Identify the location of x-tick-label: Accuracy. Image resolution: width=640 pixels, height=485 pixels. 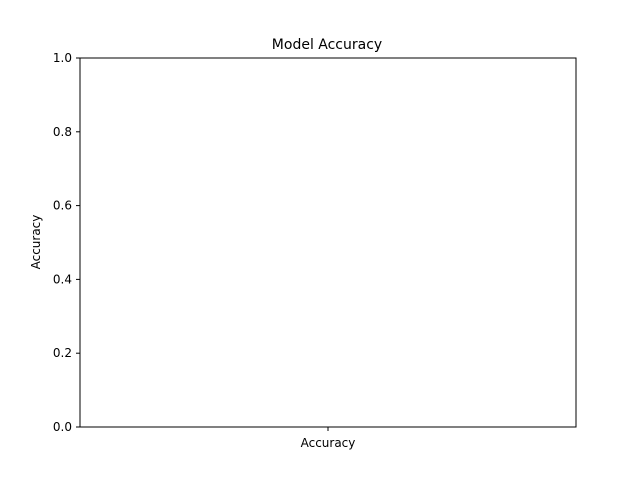
(328, 443).